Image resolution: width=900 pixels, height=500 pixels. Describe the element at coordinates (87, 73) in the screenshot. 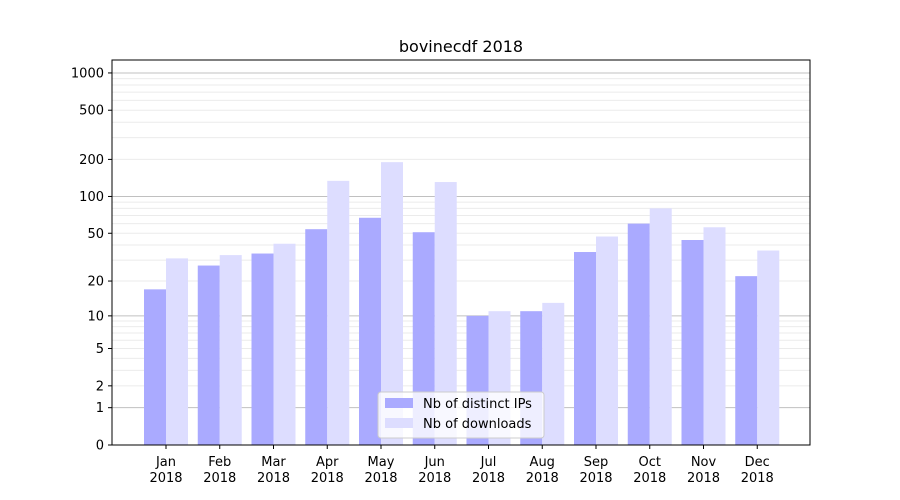

I see `y-tick-label: 1000` at that location.